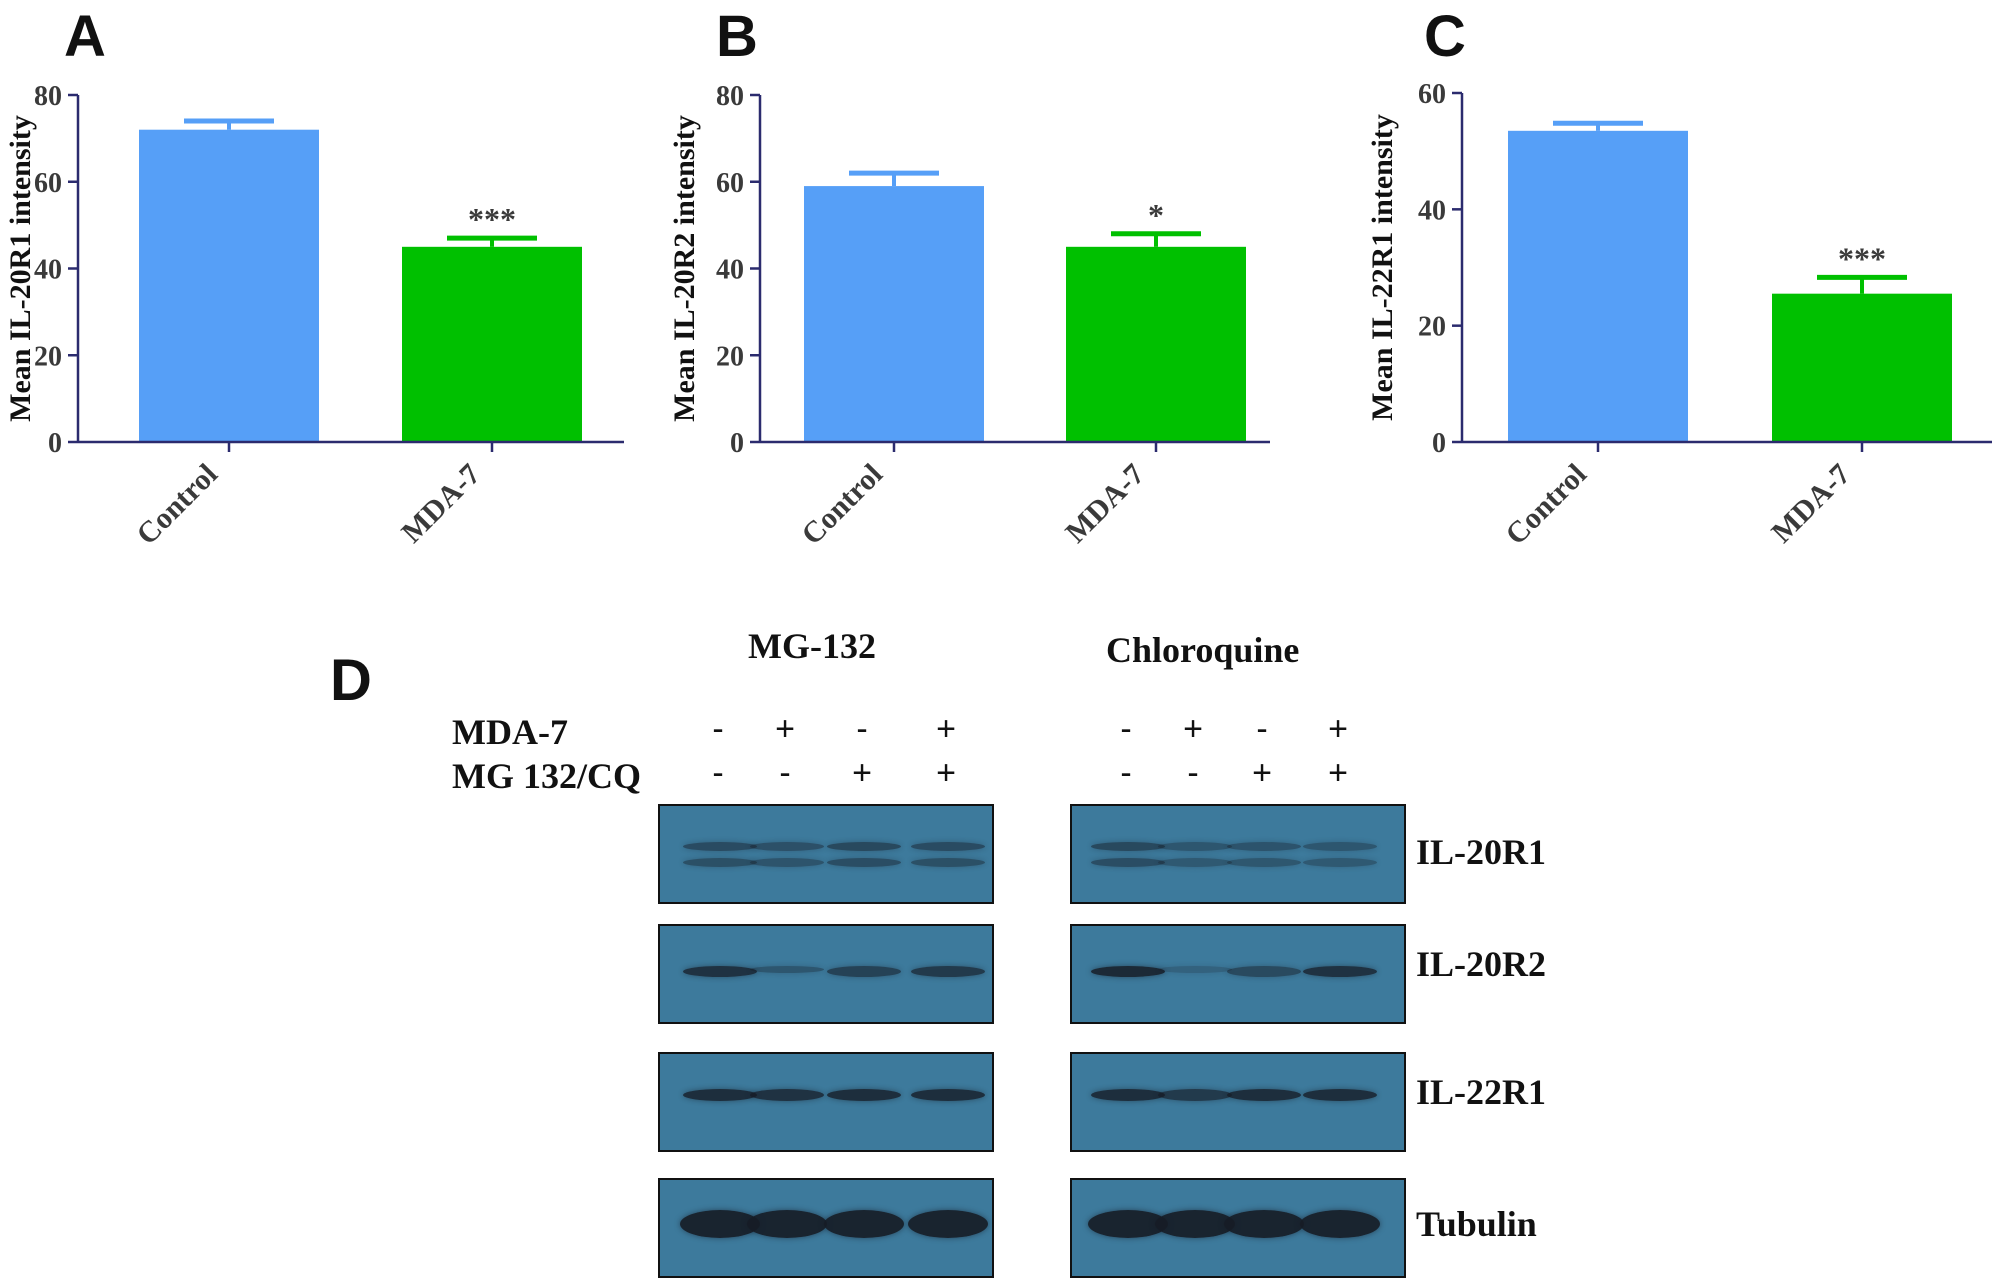 This screenshot has width=2000, height=1280. I want to click on panel-letter-a: A, so click(85, 36).